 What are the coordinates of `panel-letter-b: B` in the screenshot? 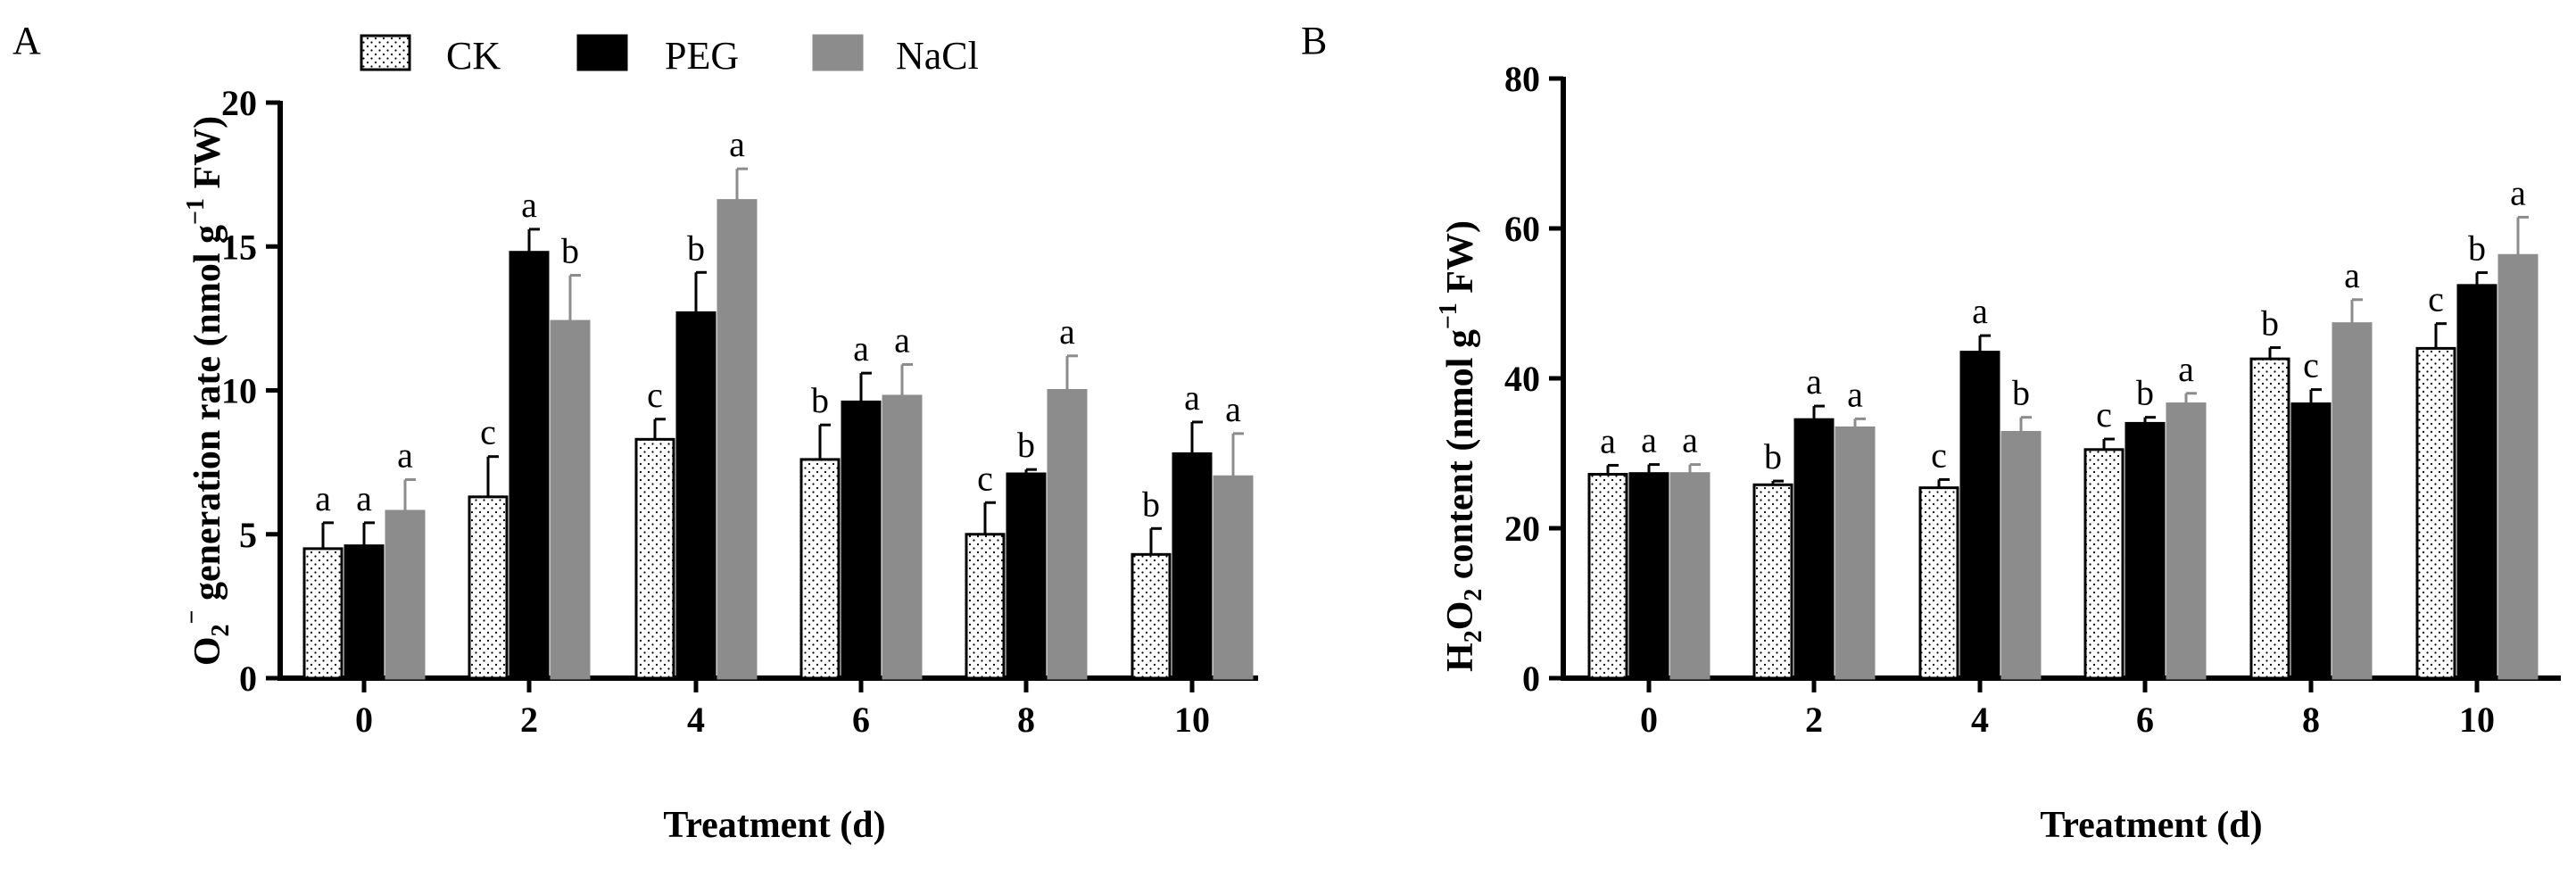 It's located at (1314, 40).